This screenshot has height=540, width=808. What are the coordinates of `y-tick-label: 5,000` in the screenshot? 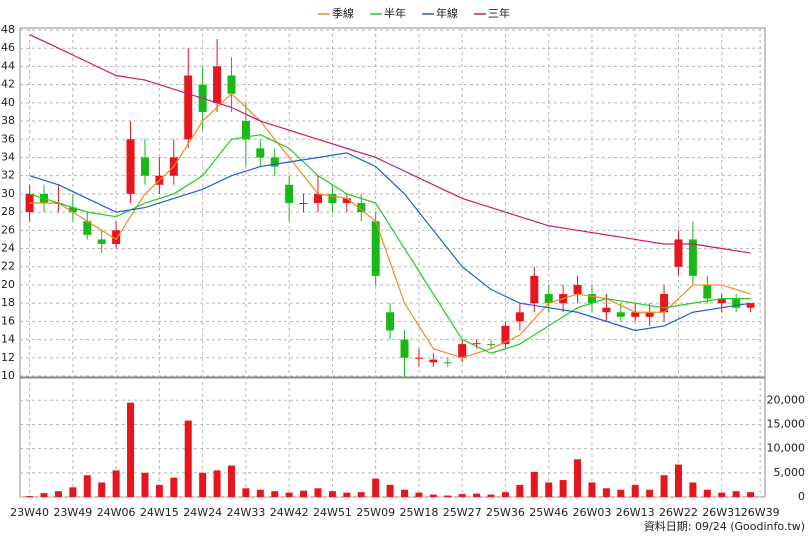 It's located at (790, 472).